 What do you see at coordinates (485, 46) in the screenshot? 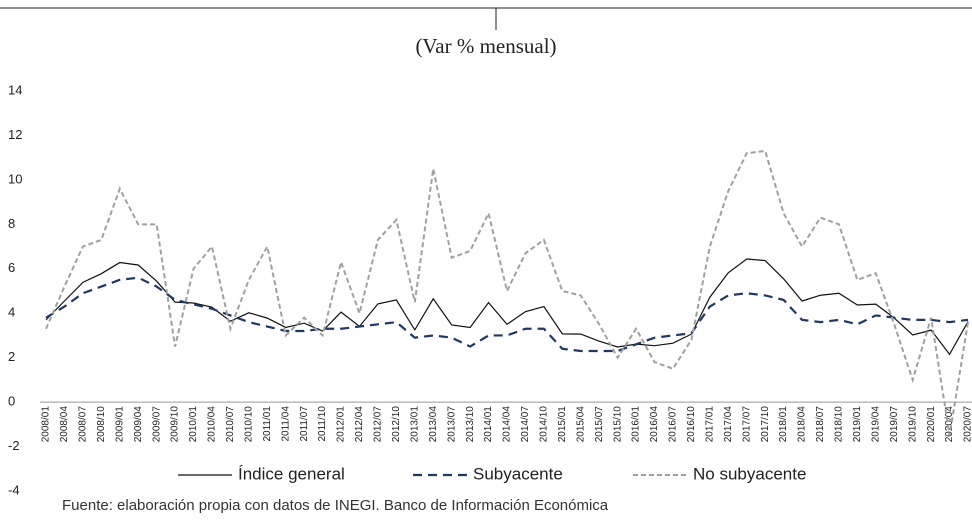
I see `subtitle: (Var % mensual)` at bounding box center [485, 46].